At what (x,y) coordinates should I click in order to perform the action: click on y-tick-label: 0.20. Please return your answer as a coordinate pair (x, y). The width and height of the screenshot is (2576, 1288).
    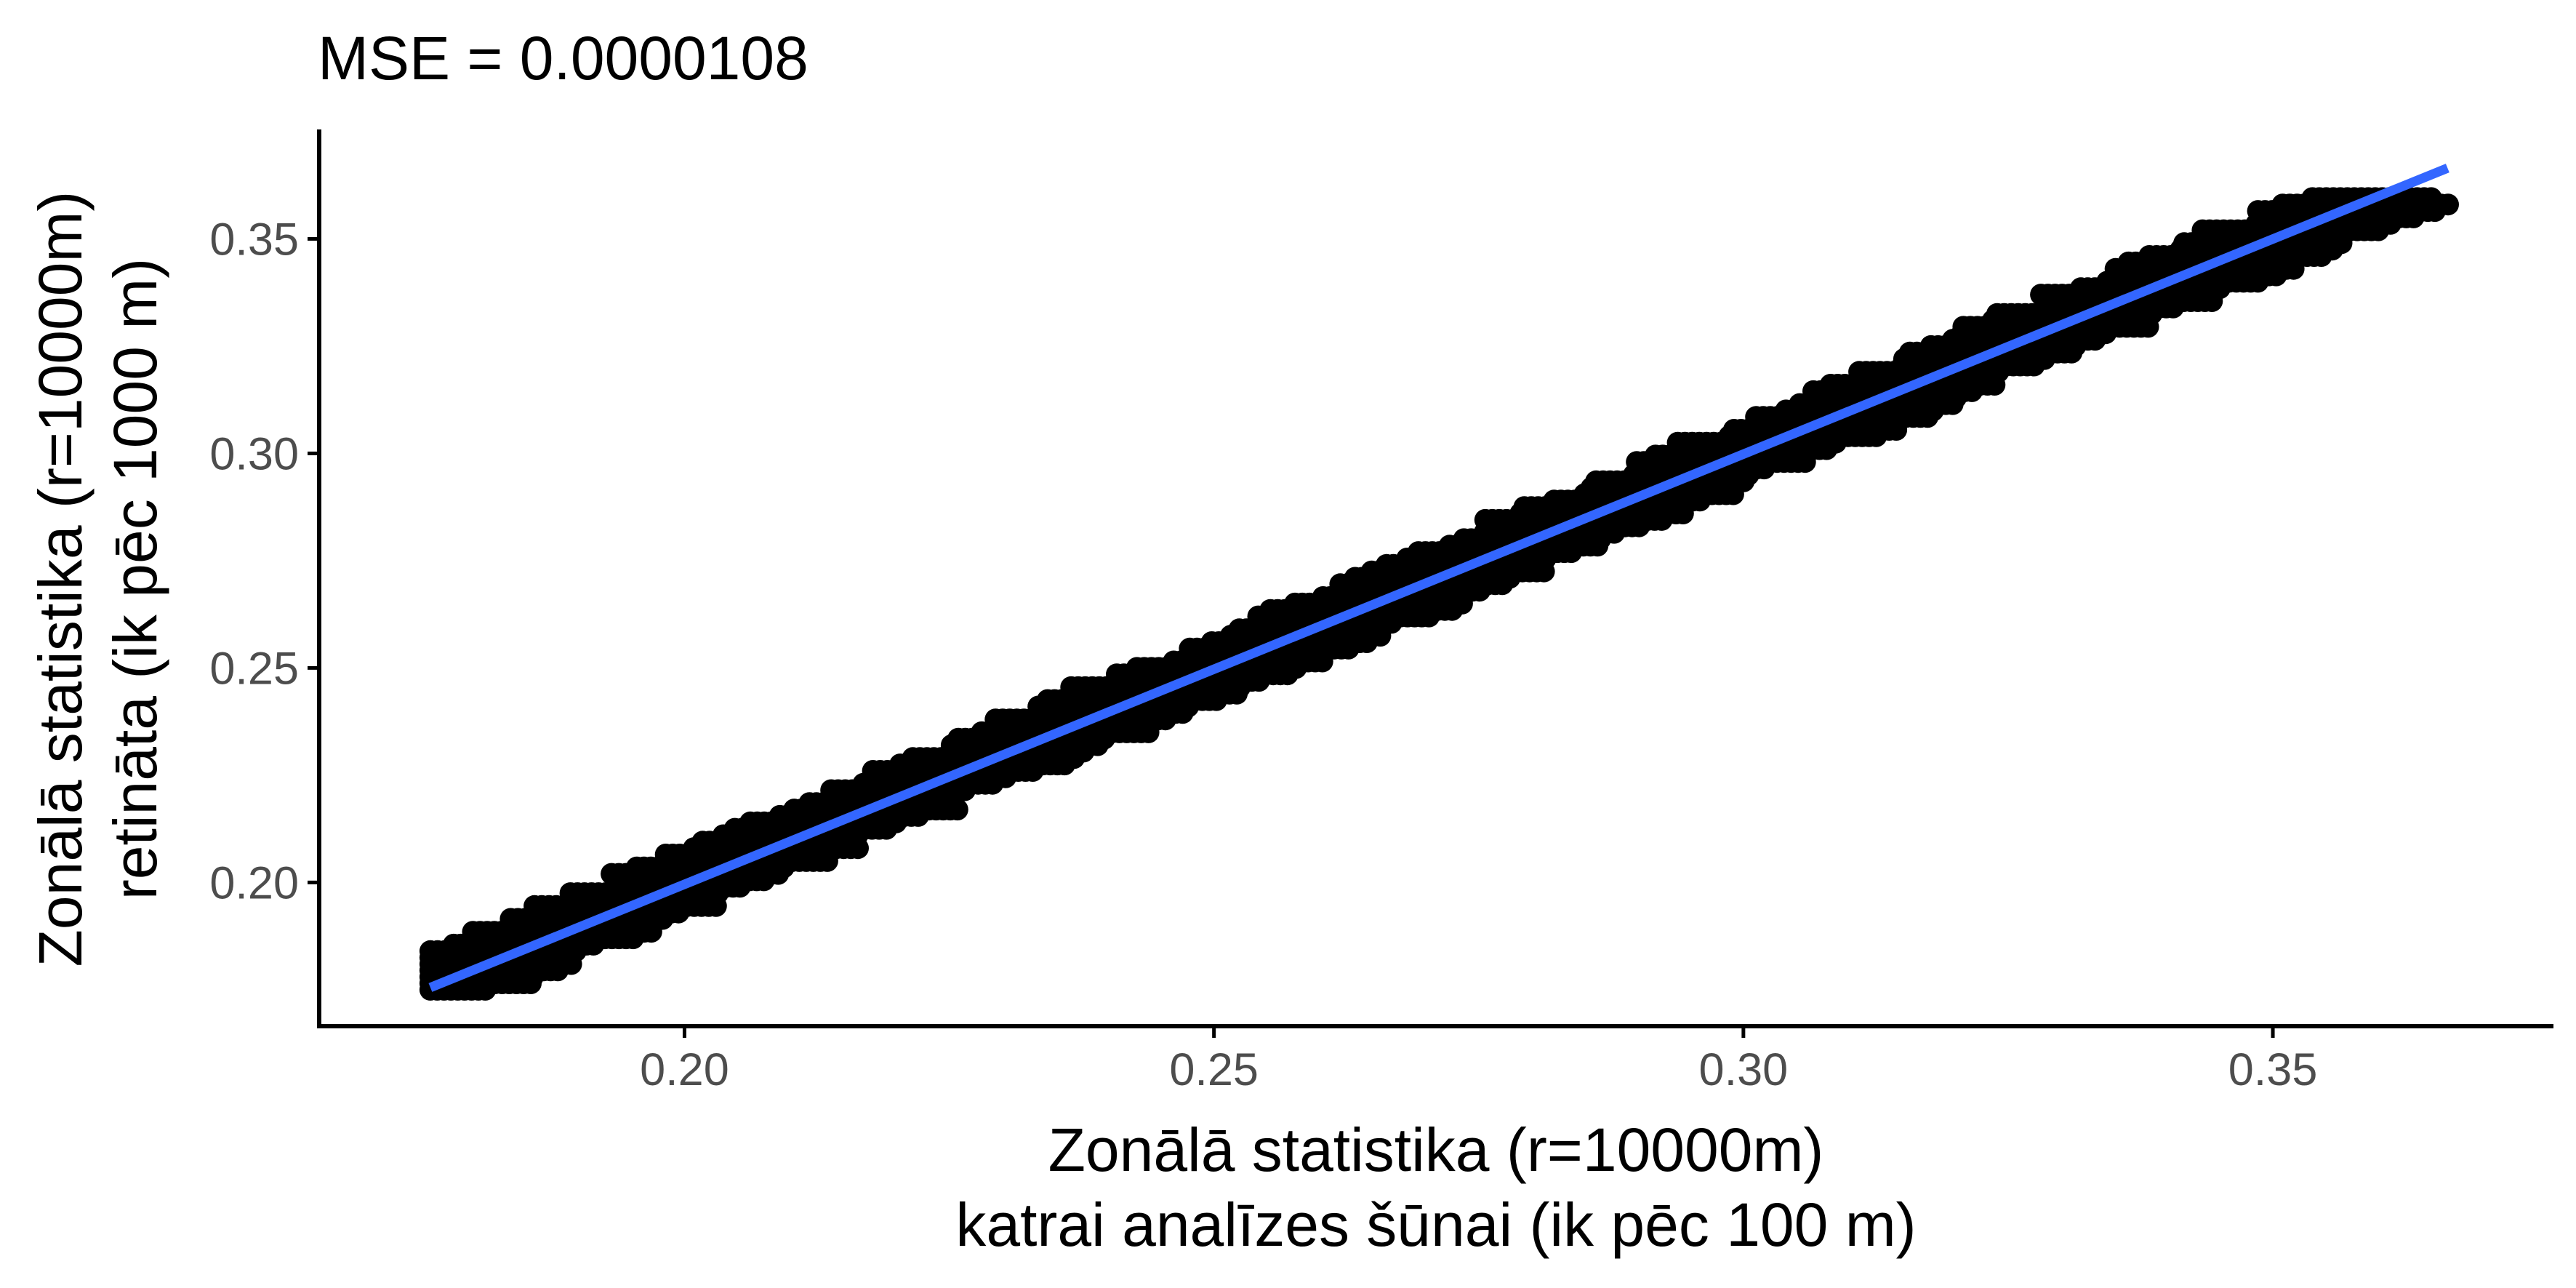
    Looking at the image, I should click on (254, 882).